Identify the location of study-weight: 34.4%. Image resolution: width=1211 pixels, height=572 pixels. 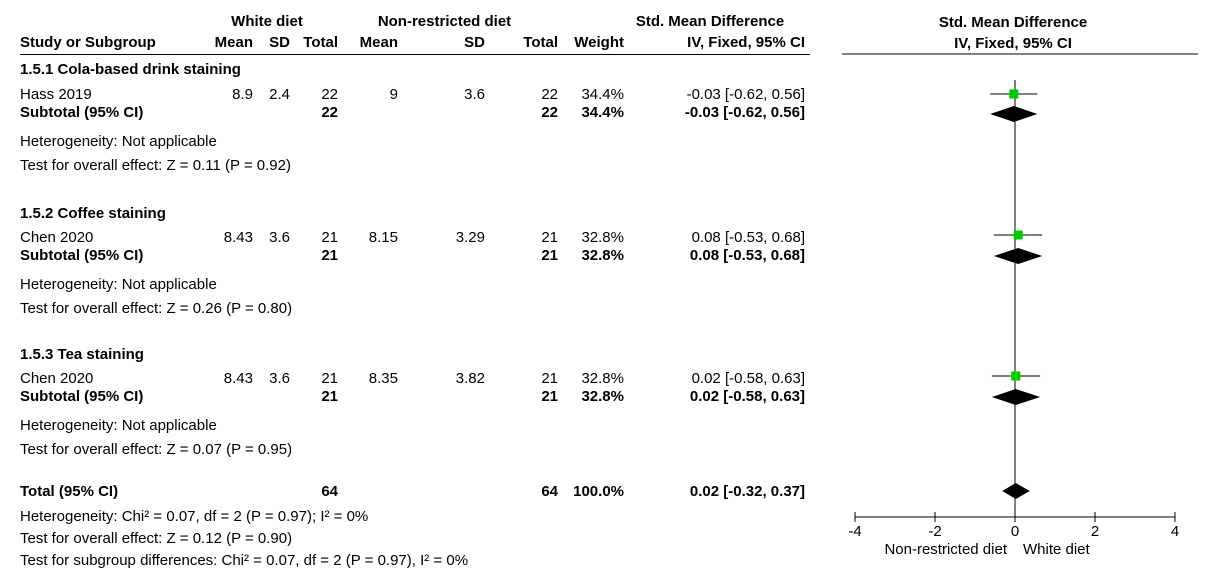
(602, 94).